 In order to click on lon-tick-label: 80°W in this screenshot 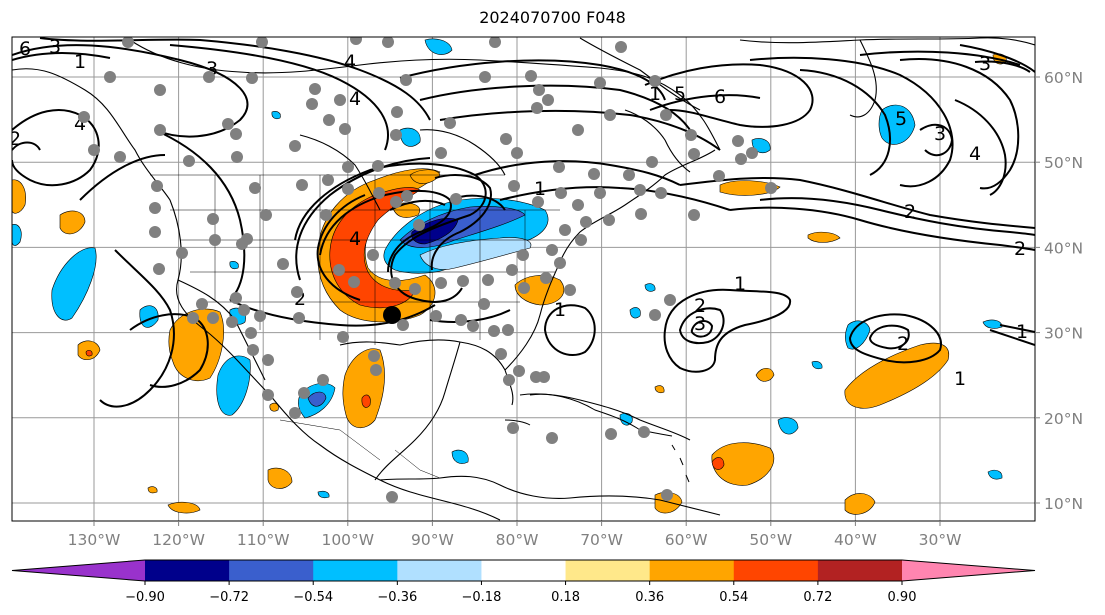, I will do `click(517, 540)`.